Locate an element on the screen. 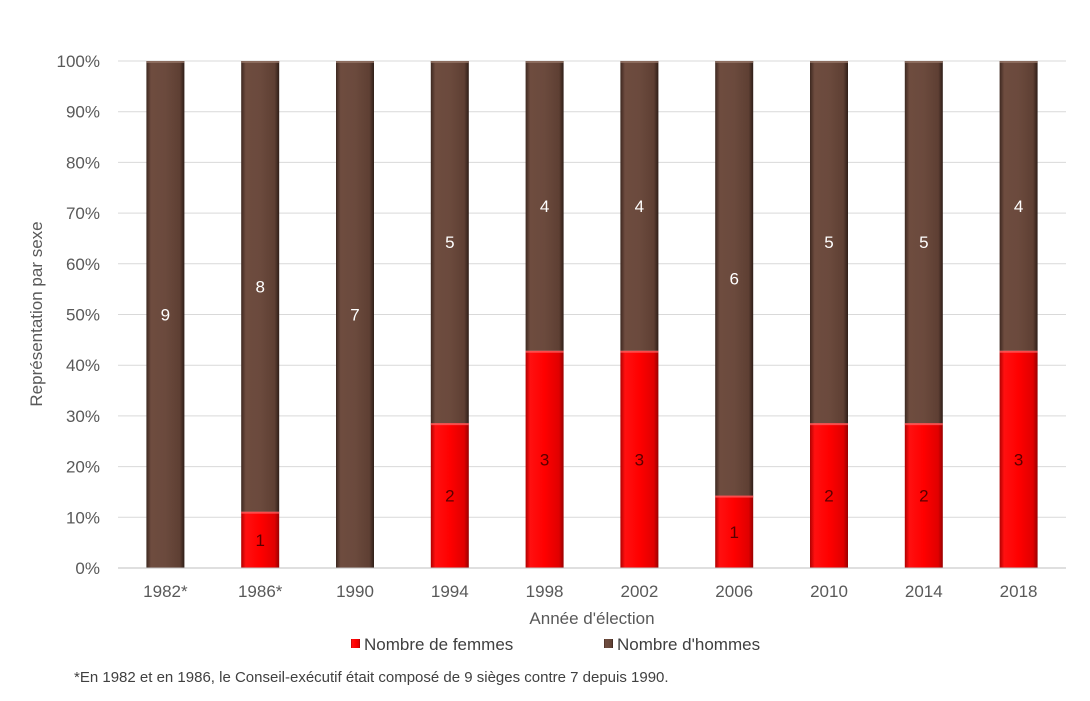  legend-swatch-hommes is located at coordinates (608, 643).